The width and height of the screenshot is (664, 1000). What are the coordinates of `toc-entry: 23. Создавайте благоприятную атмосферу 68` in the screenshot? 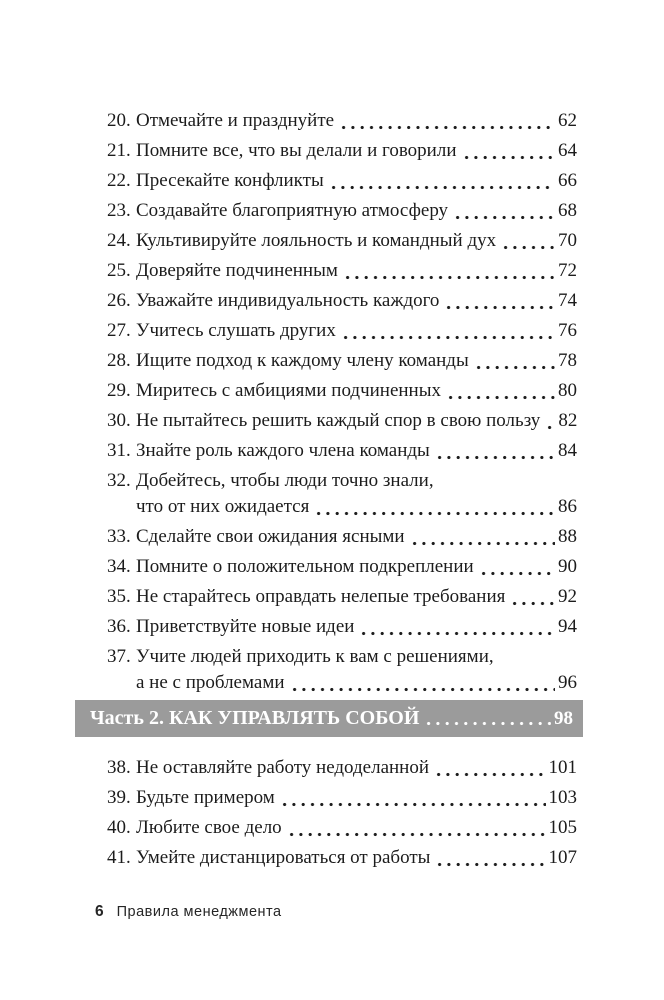 It's located at (342, 211).